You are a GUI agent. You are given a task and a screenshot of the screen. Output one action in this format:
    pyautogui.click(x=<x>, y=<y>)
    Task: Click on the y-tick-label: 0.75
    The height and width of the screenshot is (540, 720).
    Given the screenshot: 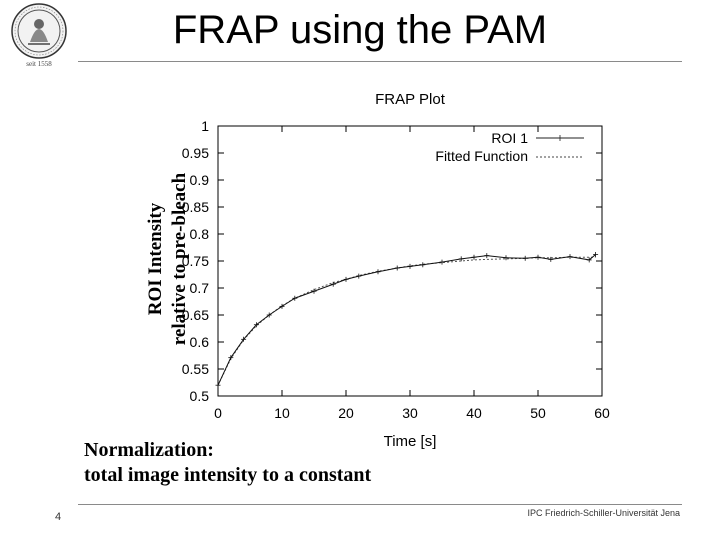 What is the action you would take?
    pyautogui.click(x=195, y=261)
    